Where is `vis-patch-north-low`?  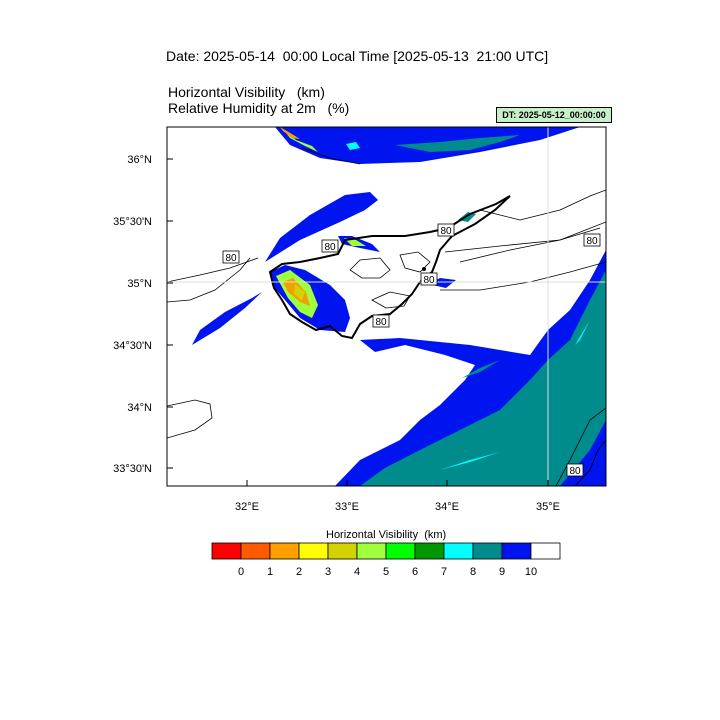
vis-patch-north-low is located at coordinates (300, 140).